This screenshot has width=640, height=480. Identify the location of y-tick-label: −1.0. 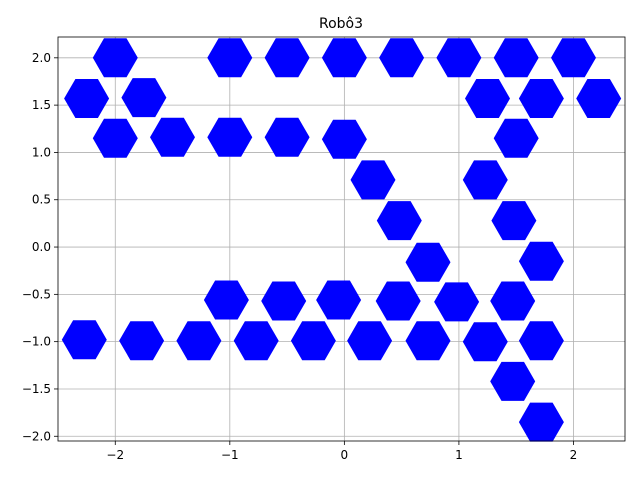
(36, 342).